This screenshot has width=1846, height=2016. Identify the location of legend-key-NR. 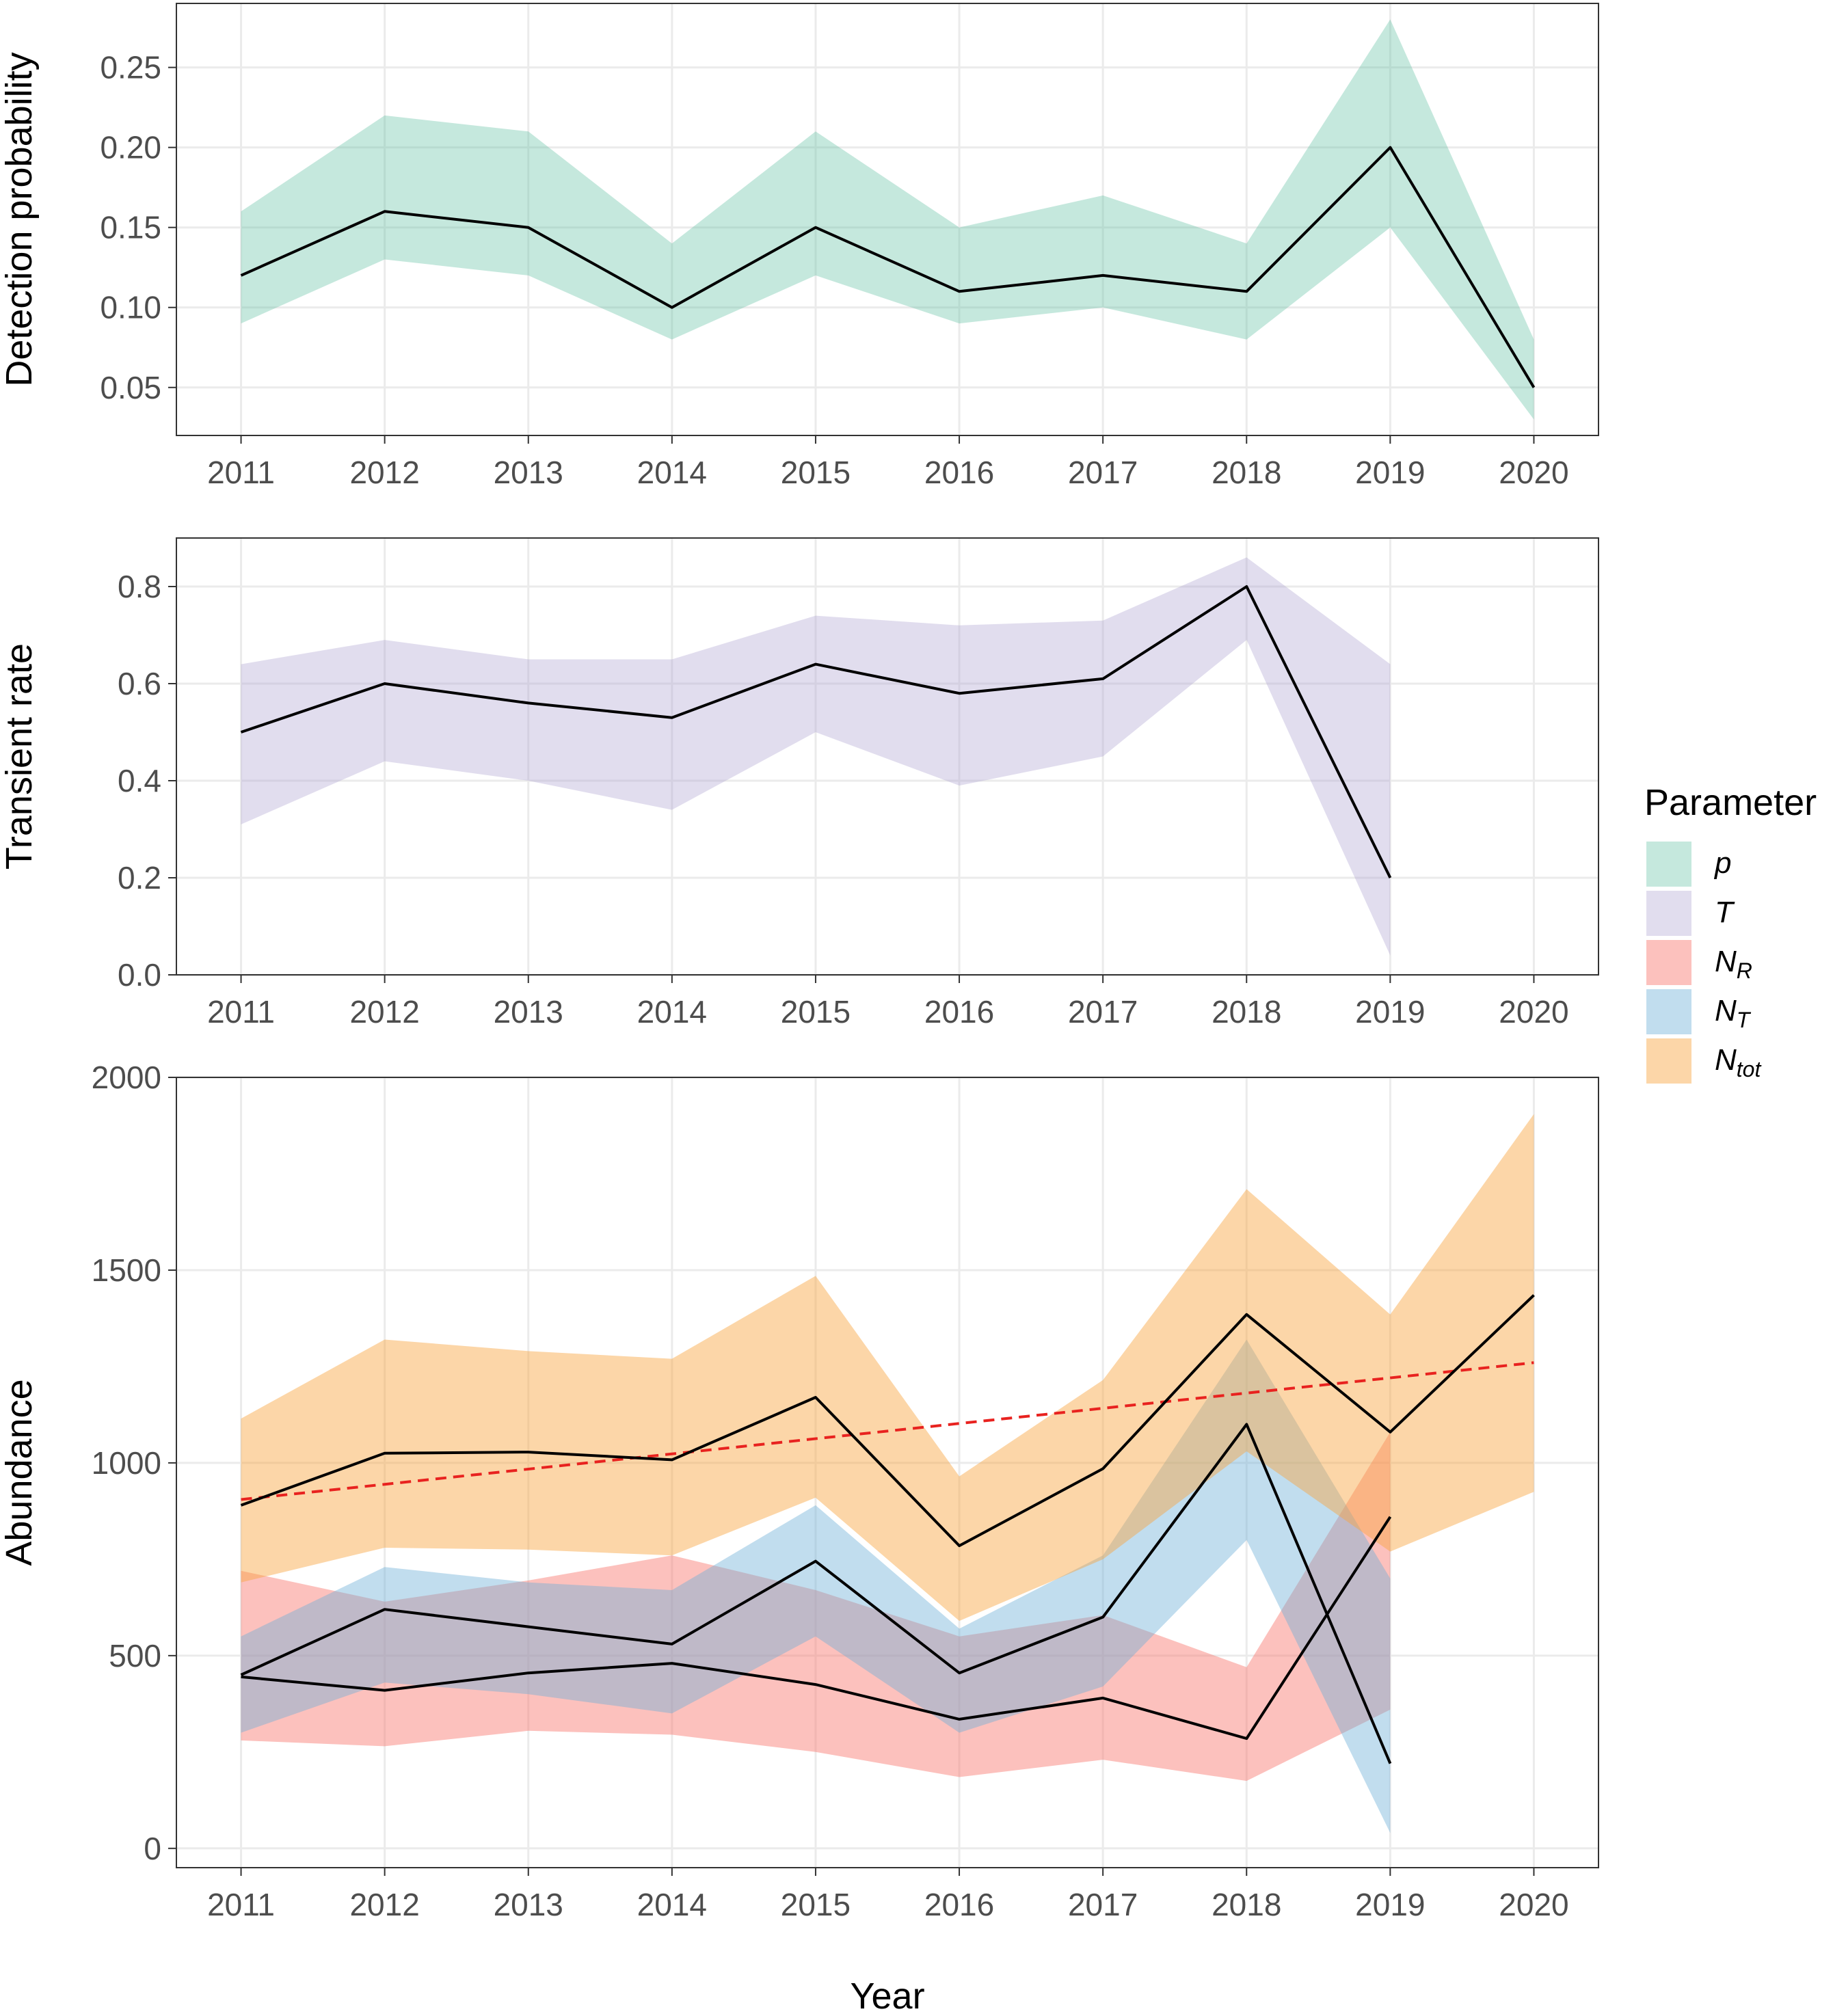
(1668, 962).